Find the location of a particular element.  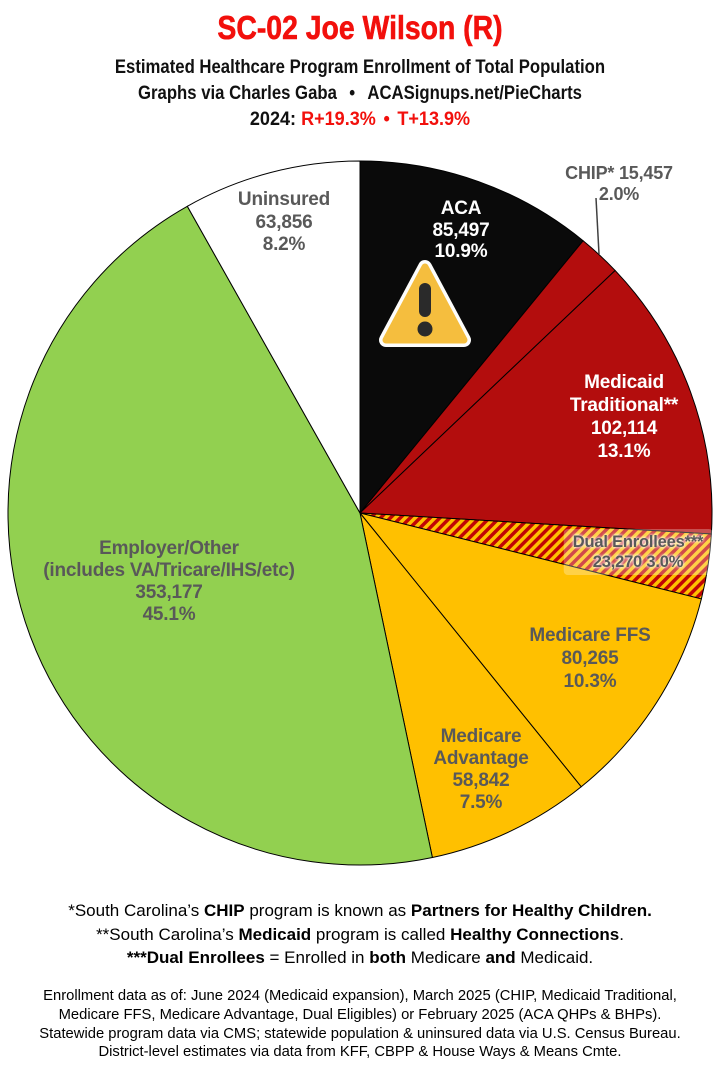

label-medicaid-traditional: Medicaid Traditional** 102,114 13.1% is located at coordinates (624, 417).